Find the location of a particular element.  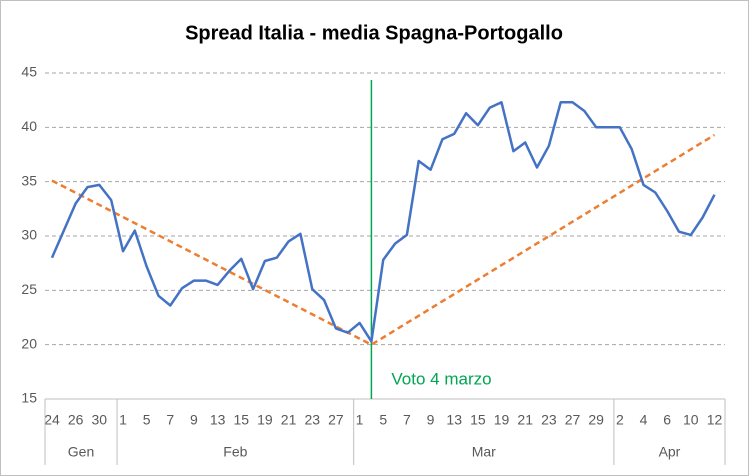

annotation-text: Voto 4 marzo is located at coordinates (441, 378).